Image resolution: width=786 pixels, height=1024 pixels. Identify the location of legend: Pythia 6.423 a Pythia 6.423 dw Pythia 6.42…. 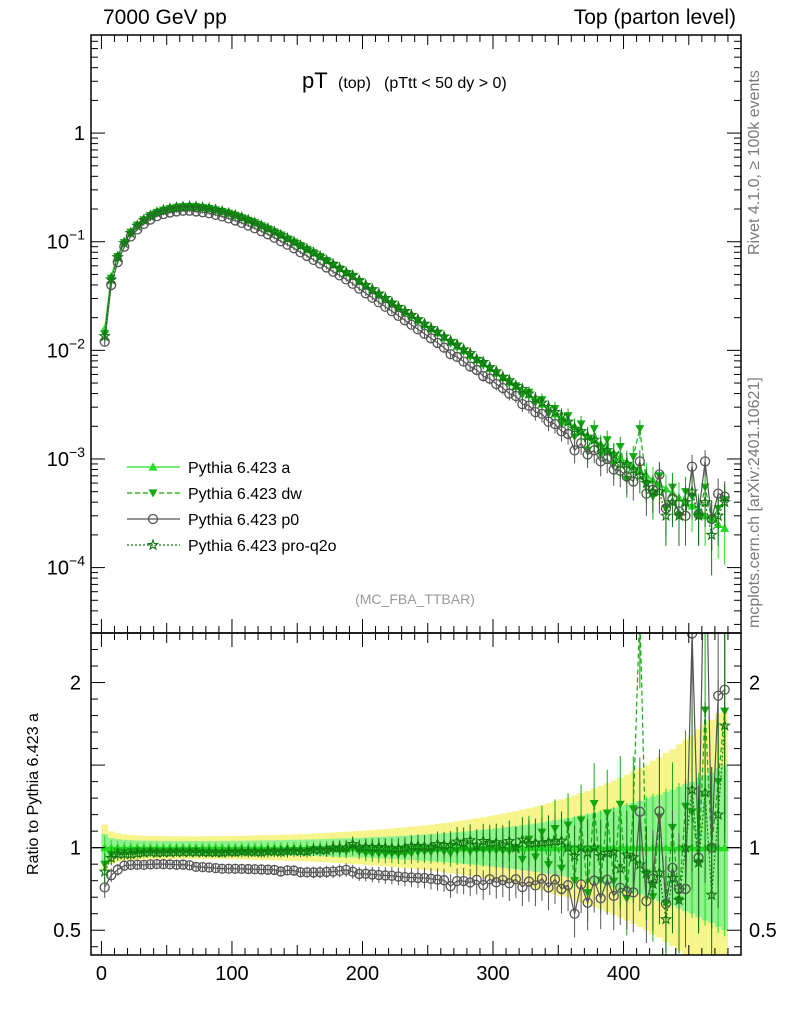
(232, 507).